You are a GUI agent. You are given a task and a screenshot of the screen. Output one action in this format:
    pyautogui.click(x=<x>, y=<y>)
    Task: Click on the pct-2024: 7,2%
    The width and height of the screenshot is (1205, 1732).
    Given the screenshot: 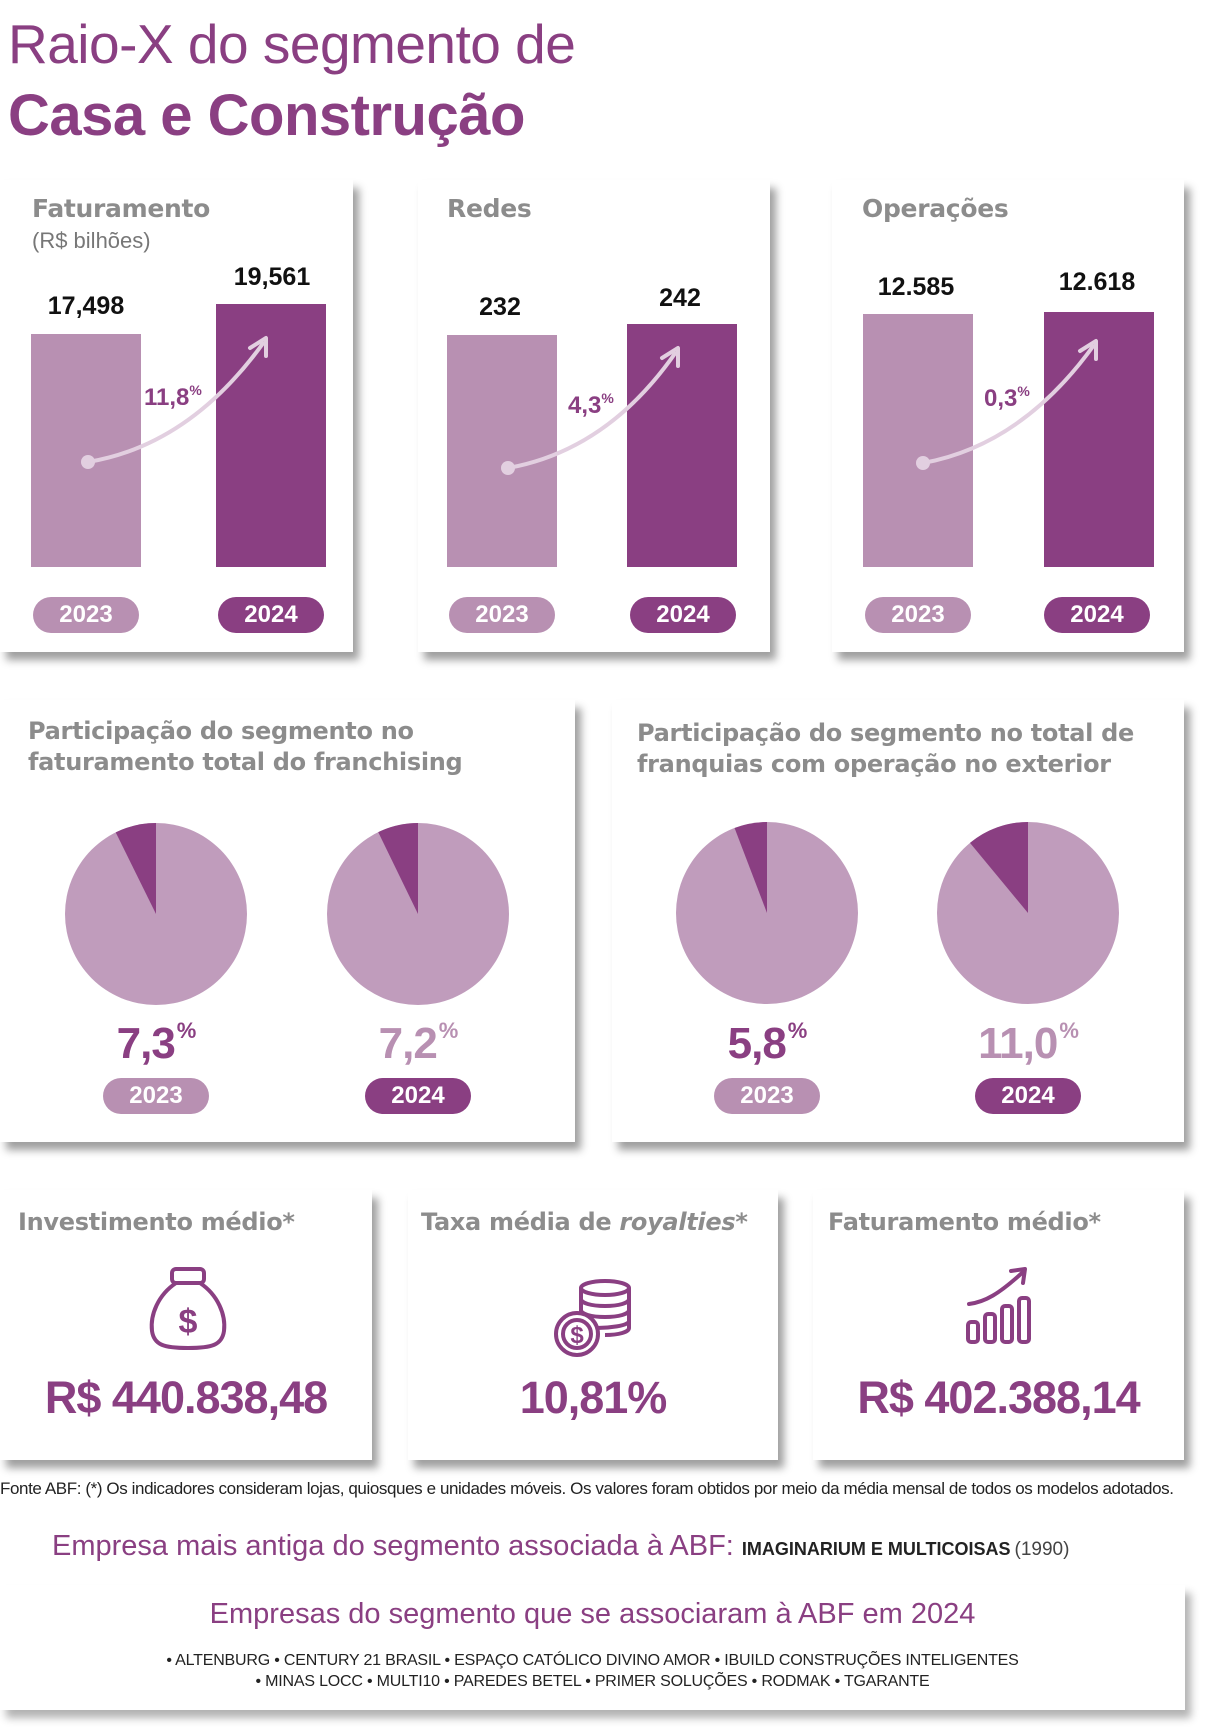 What is the action you would take?
    pyautogui.click(x=418, y=1043)
    